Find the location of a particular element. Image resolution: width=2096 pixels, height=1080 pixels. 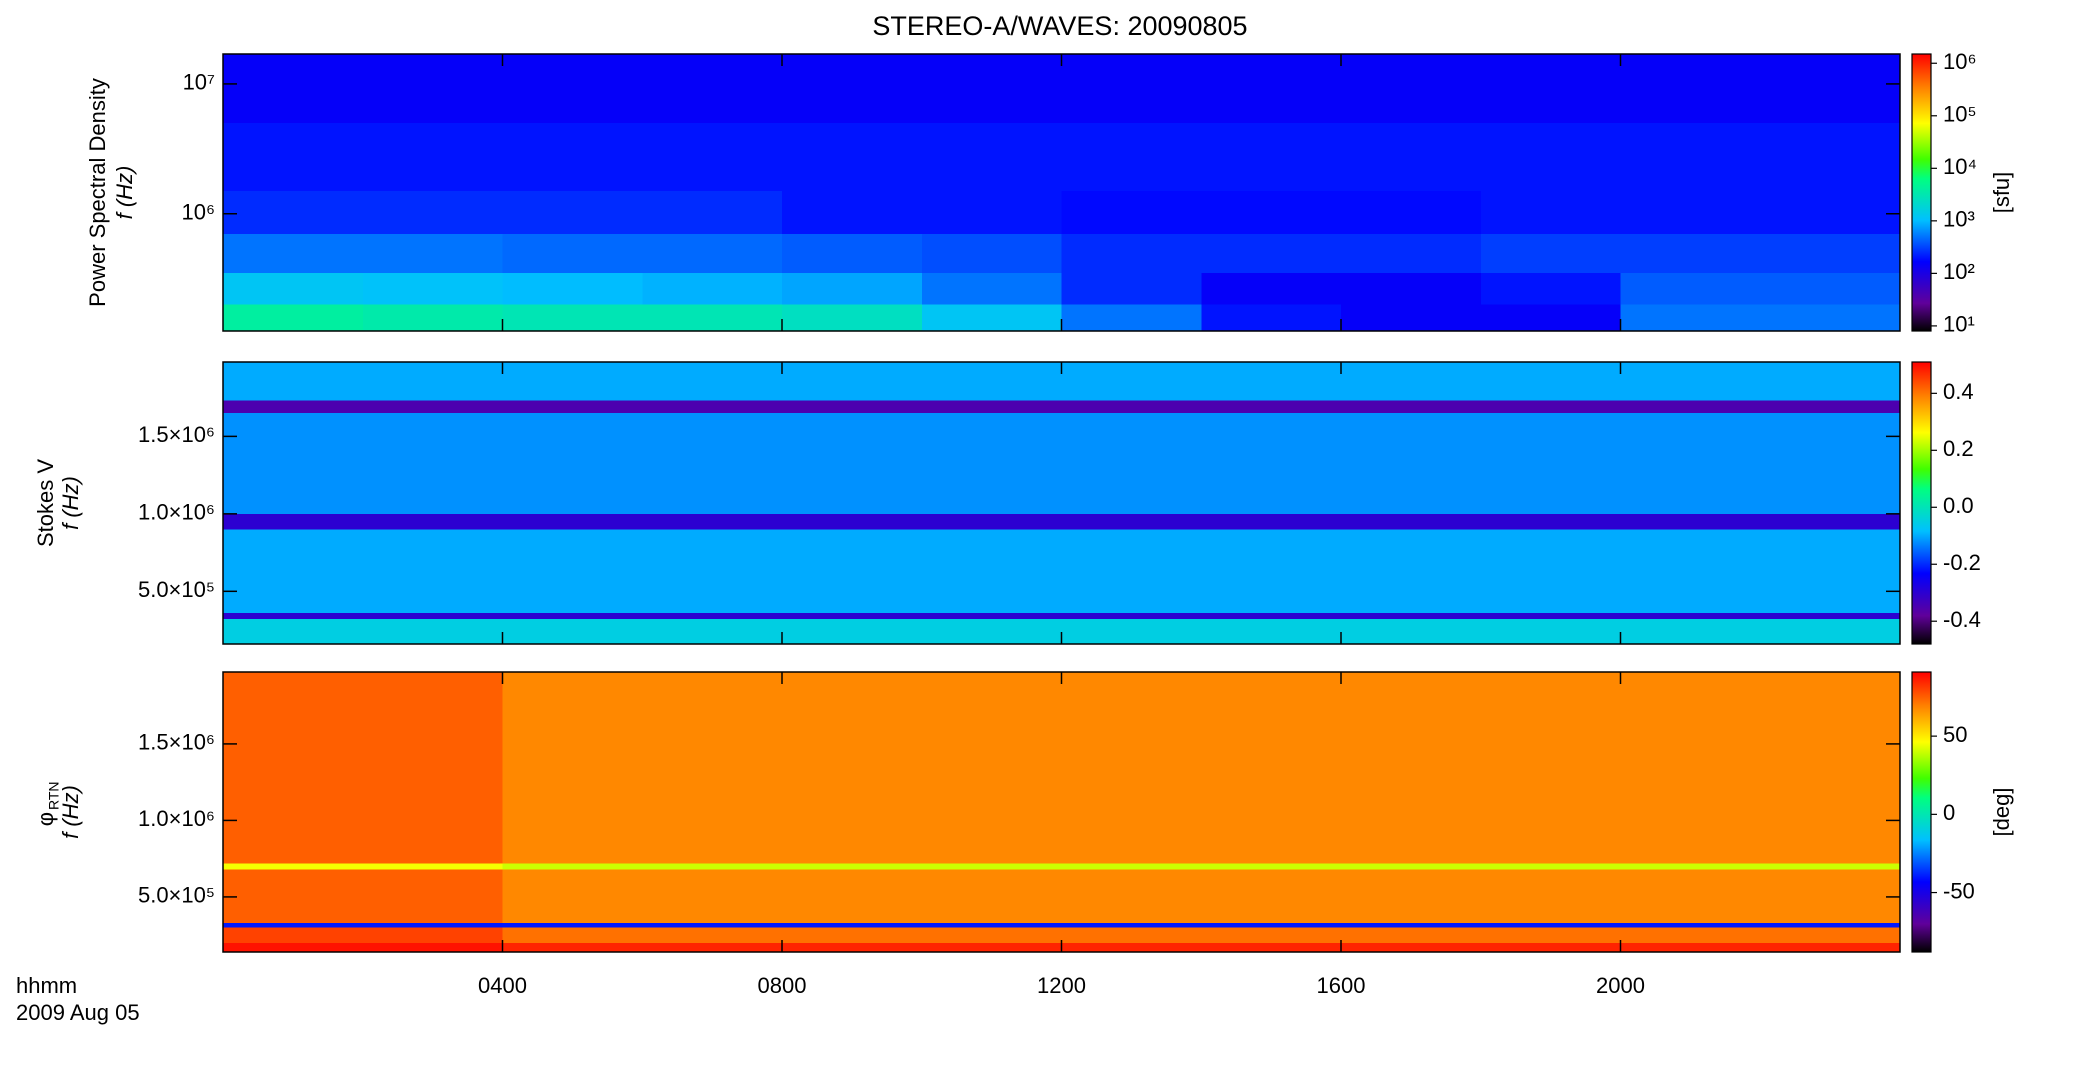

y-tick-label: 5.0×10⁵ is located at coordinates (176, 589).